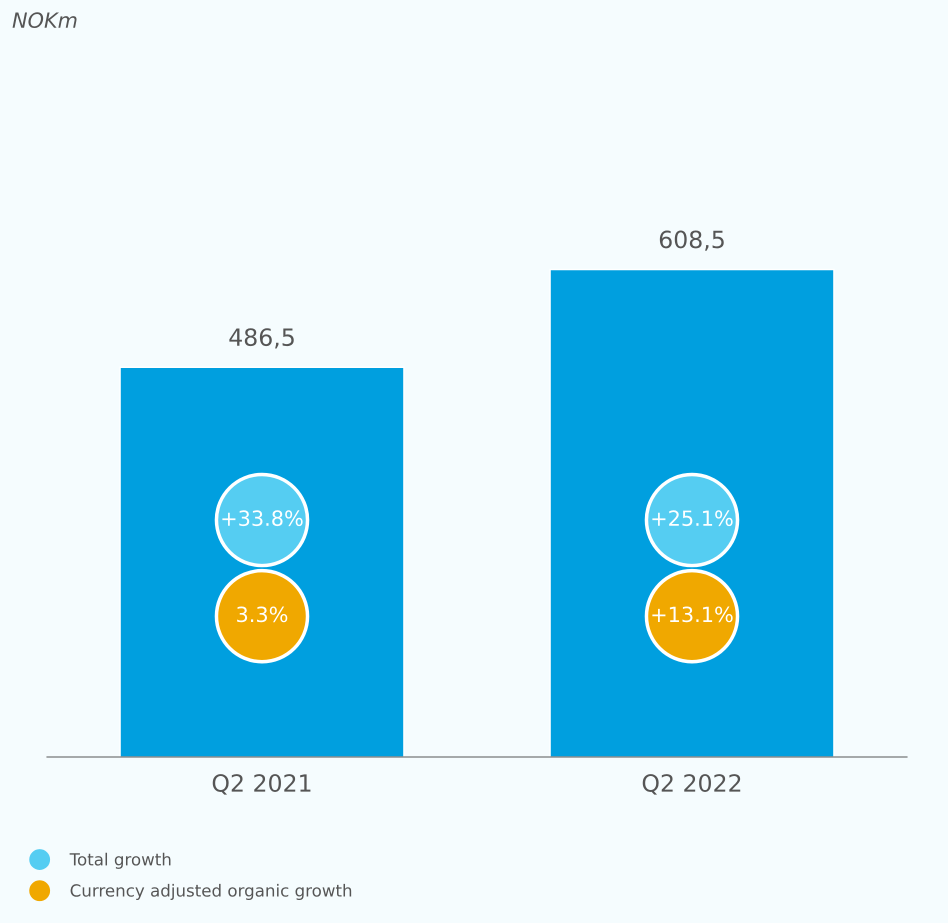 The width and height of the screenshot is (948, 923). Describe the element at coordinates (44, 20) in the screenshot. I see `text: NOKm` at that location.